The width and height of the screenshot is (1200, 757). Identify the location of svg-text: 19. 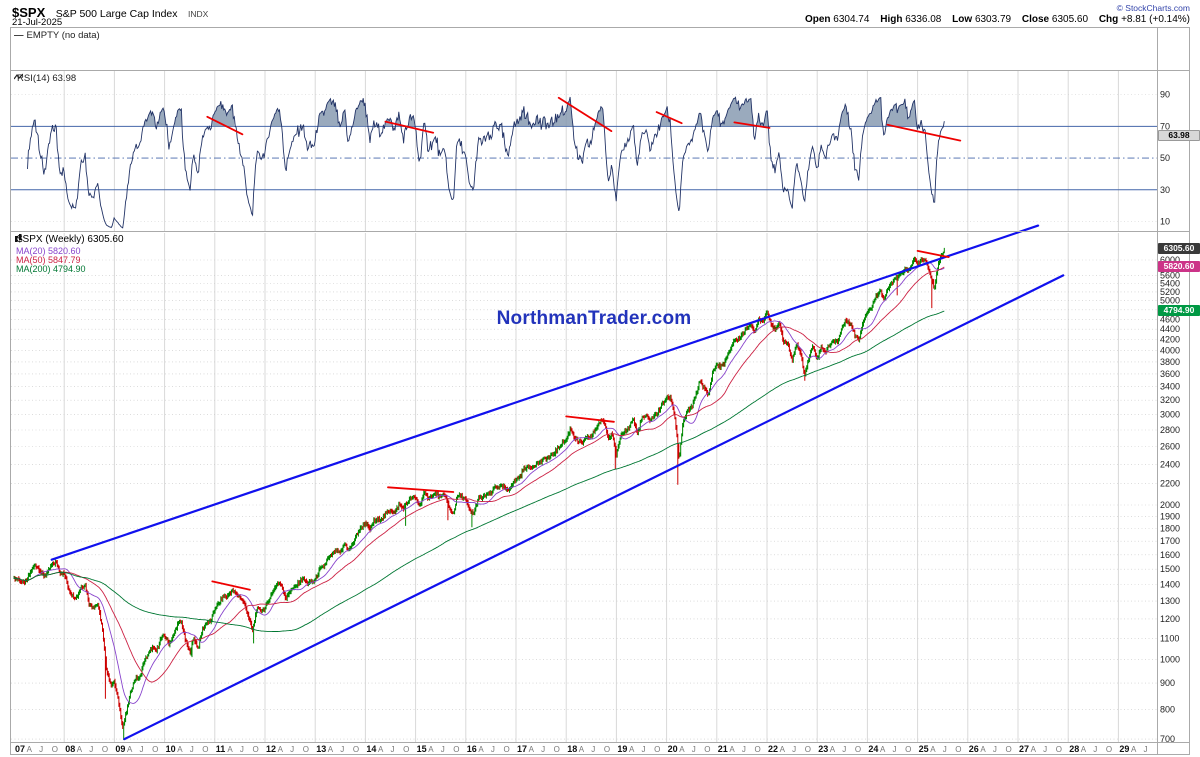
(622, 749).